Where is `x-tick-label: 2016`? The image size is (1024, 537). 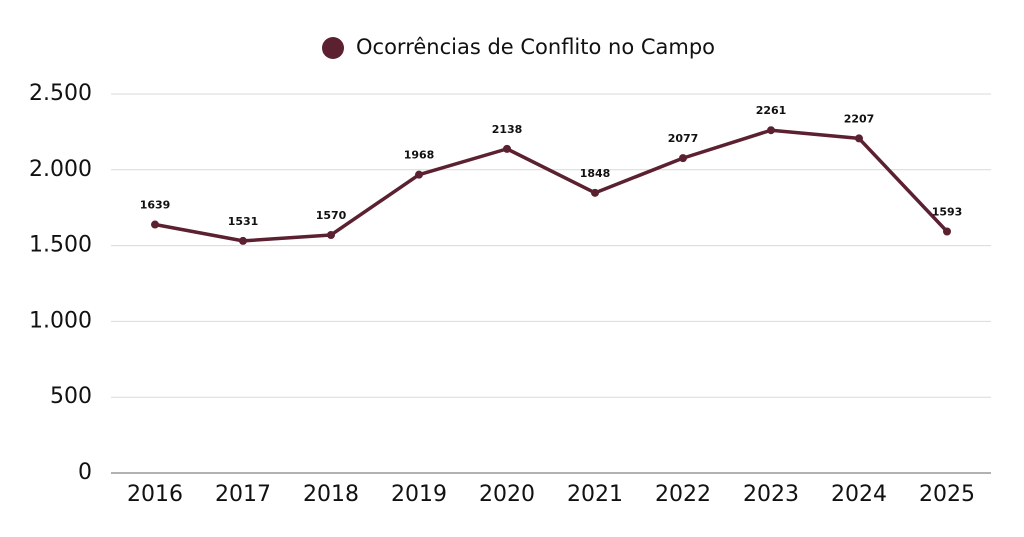 x-tick-label: 2016 is located at coordinates (155, 494).